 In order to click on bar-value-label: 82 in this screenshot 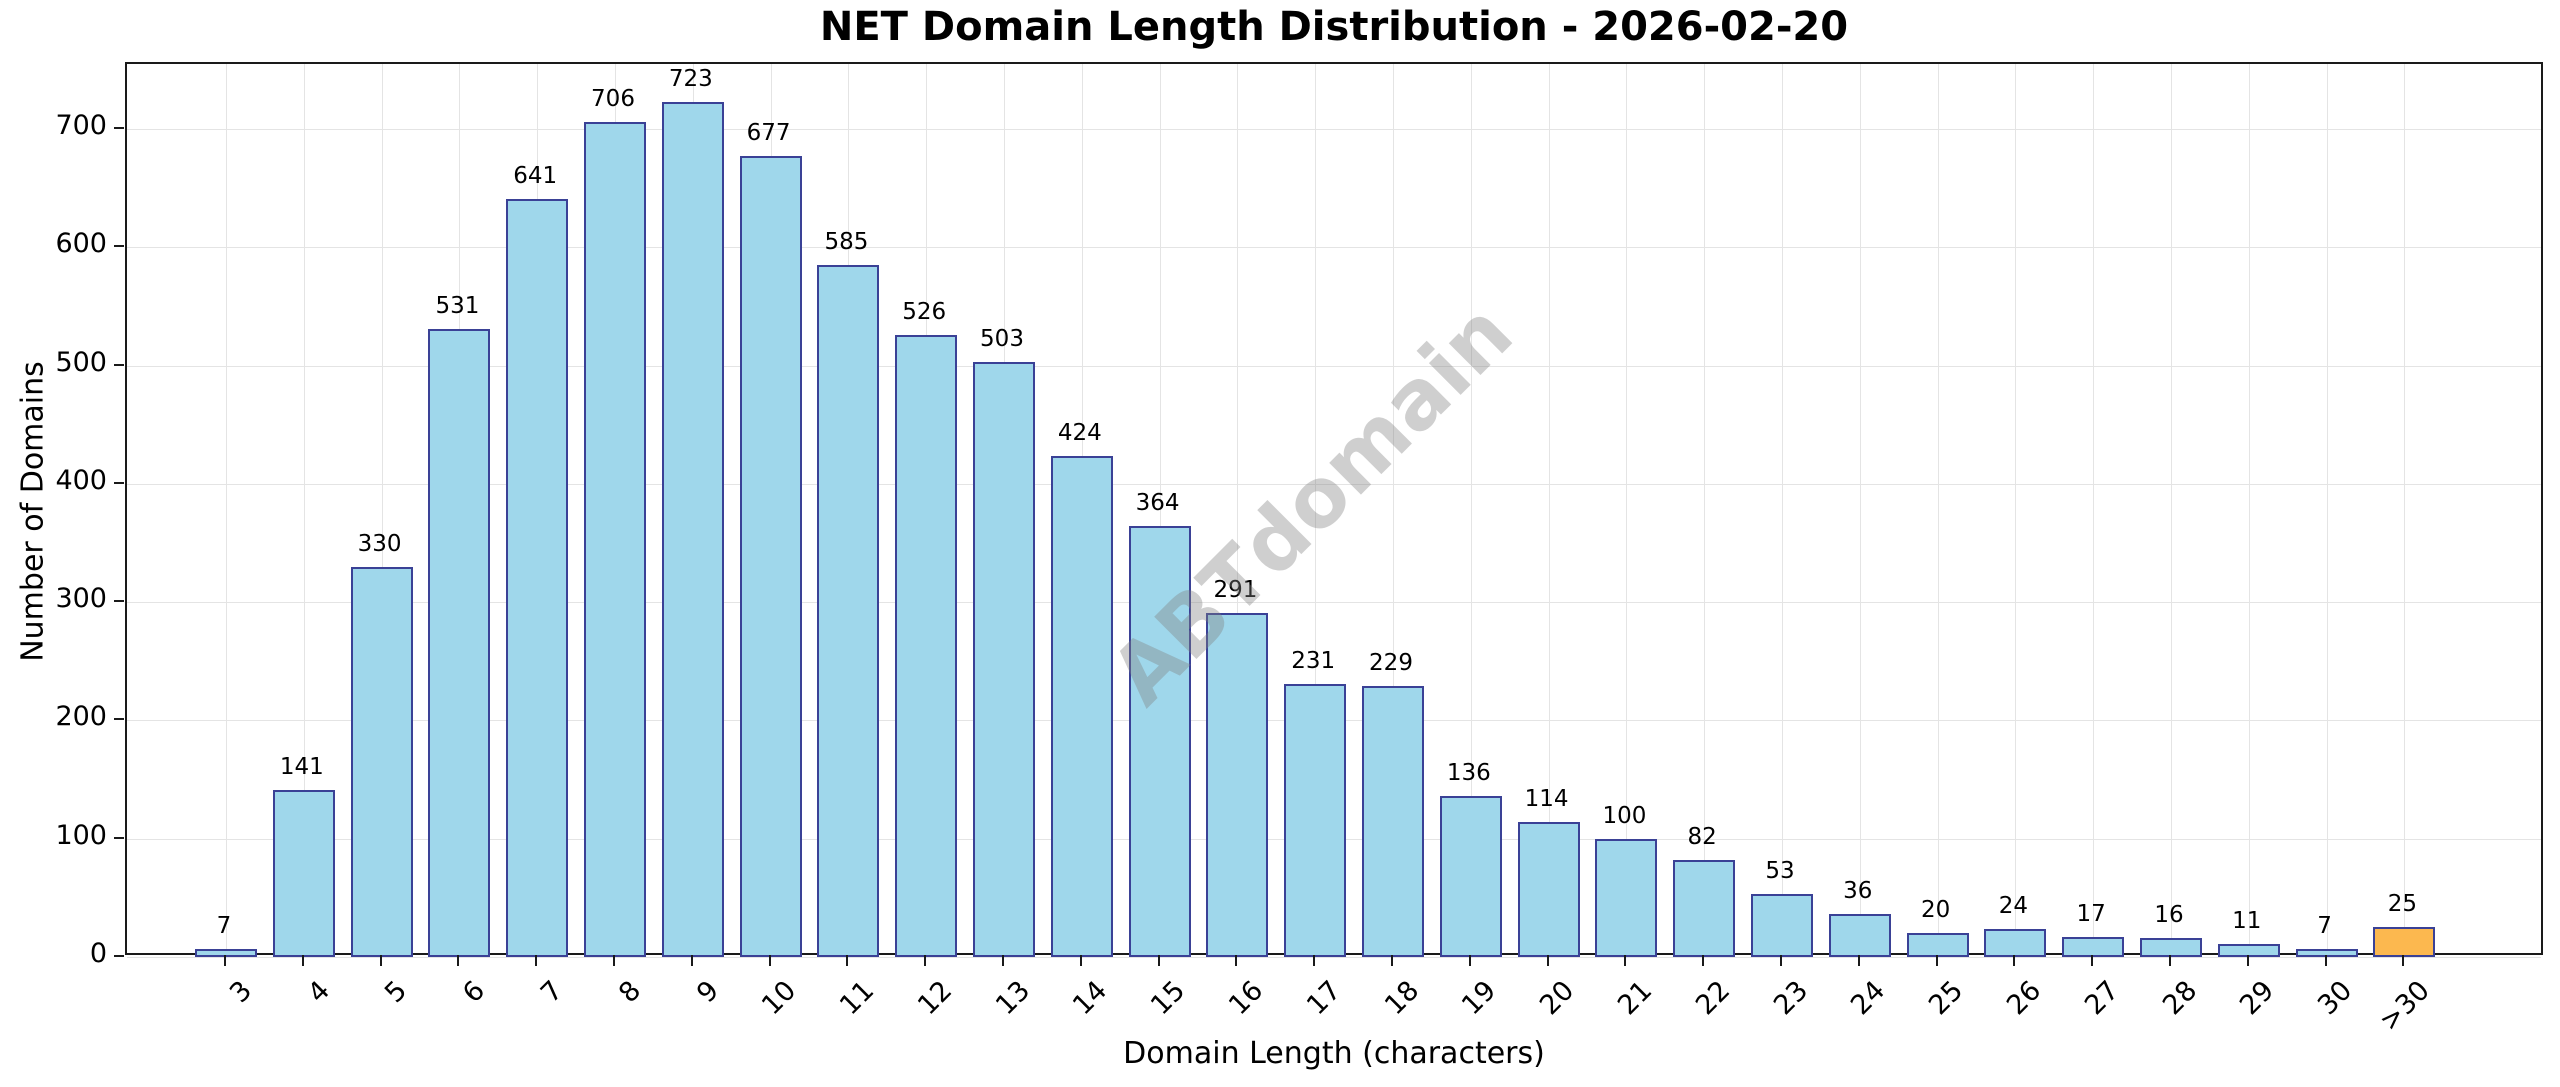, I will do `click(1702, 837)`.